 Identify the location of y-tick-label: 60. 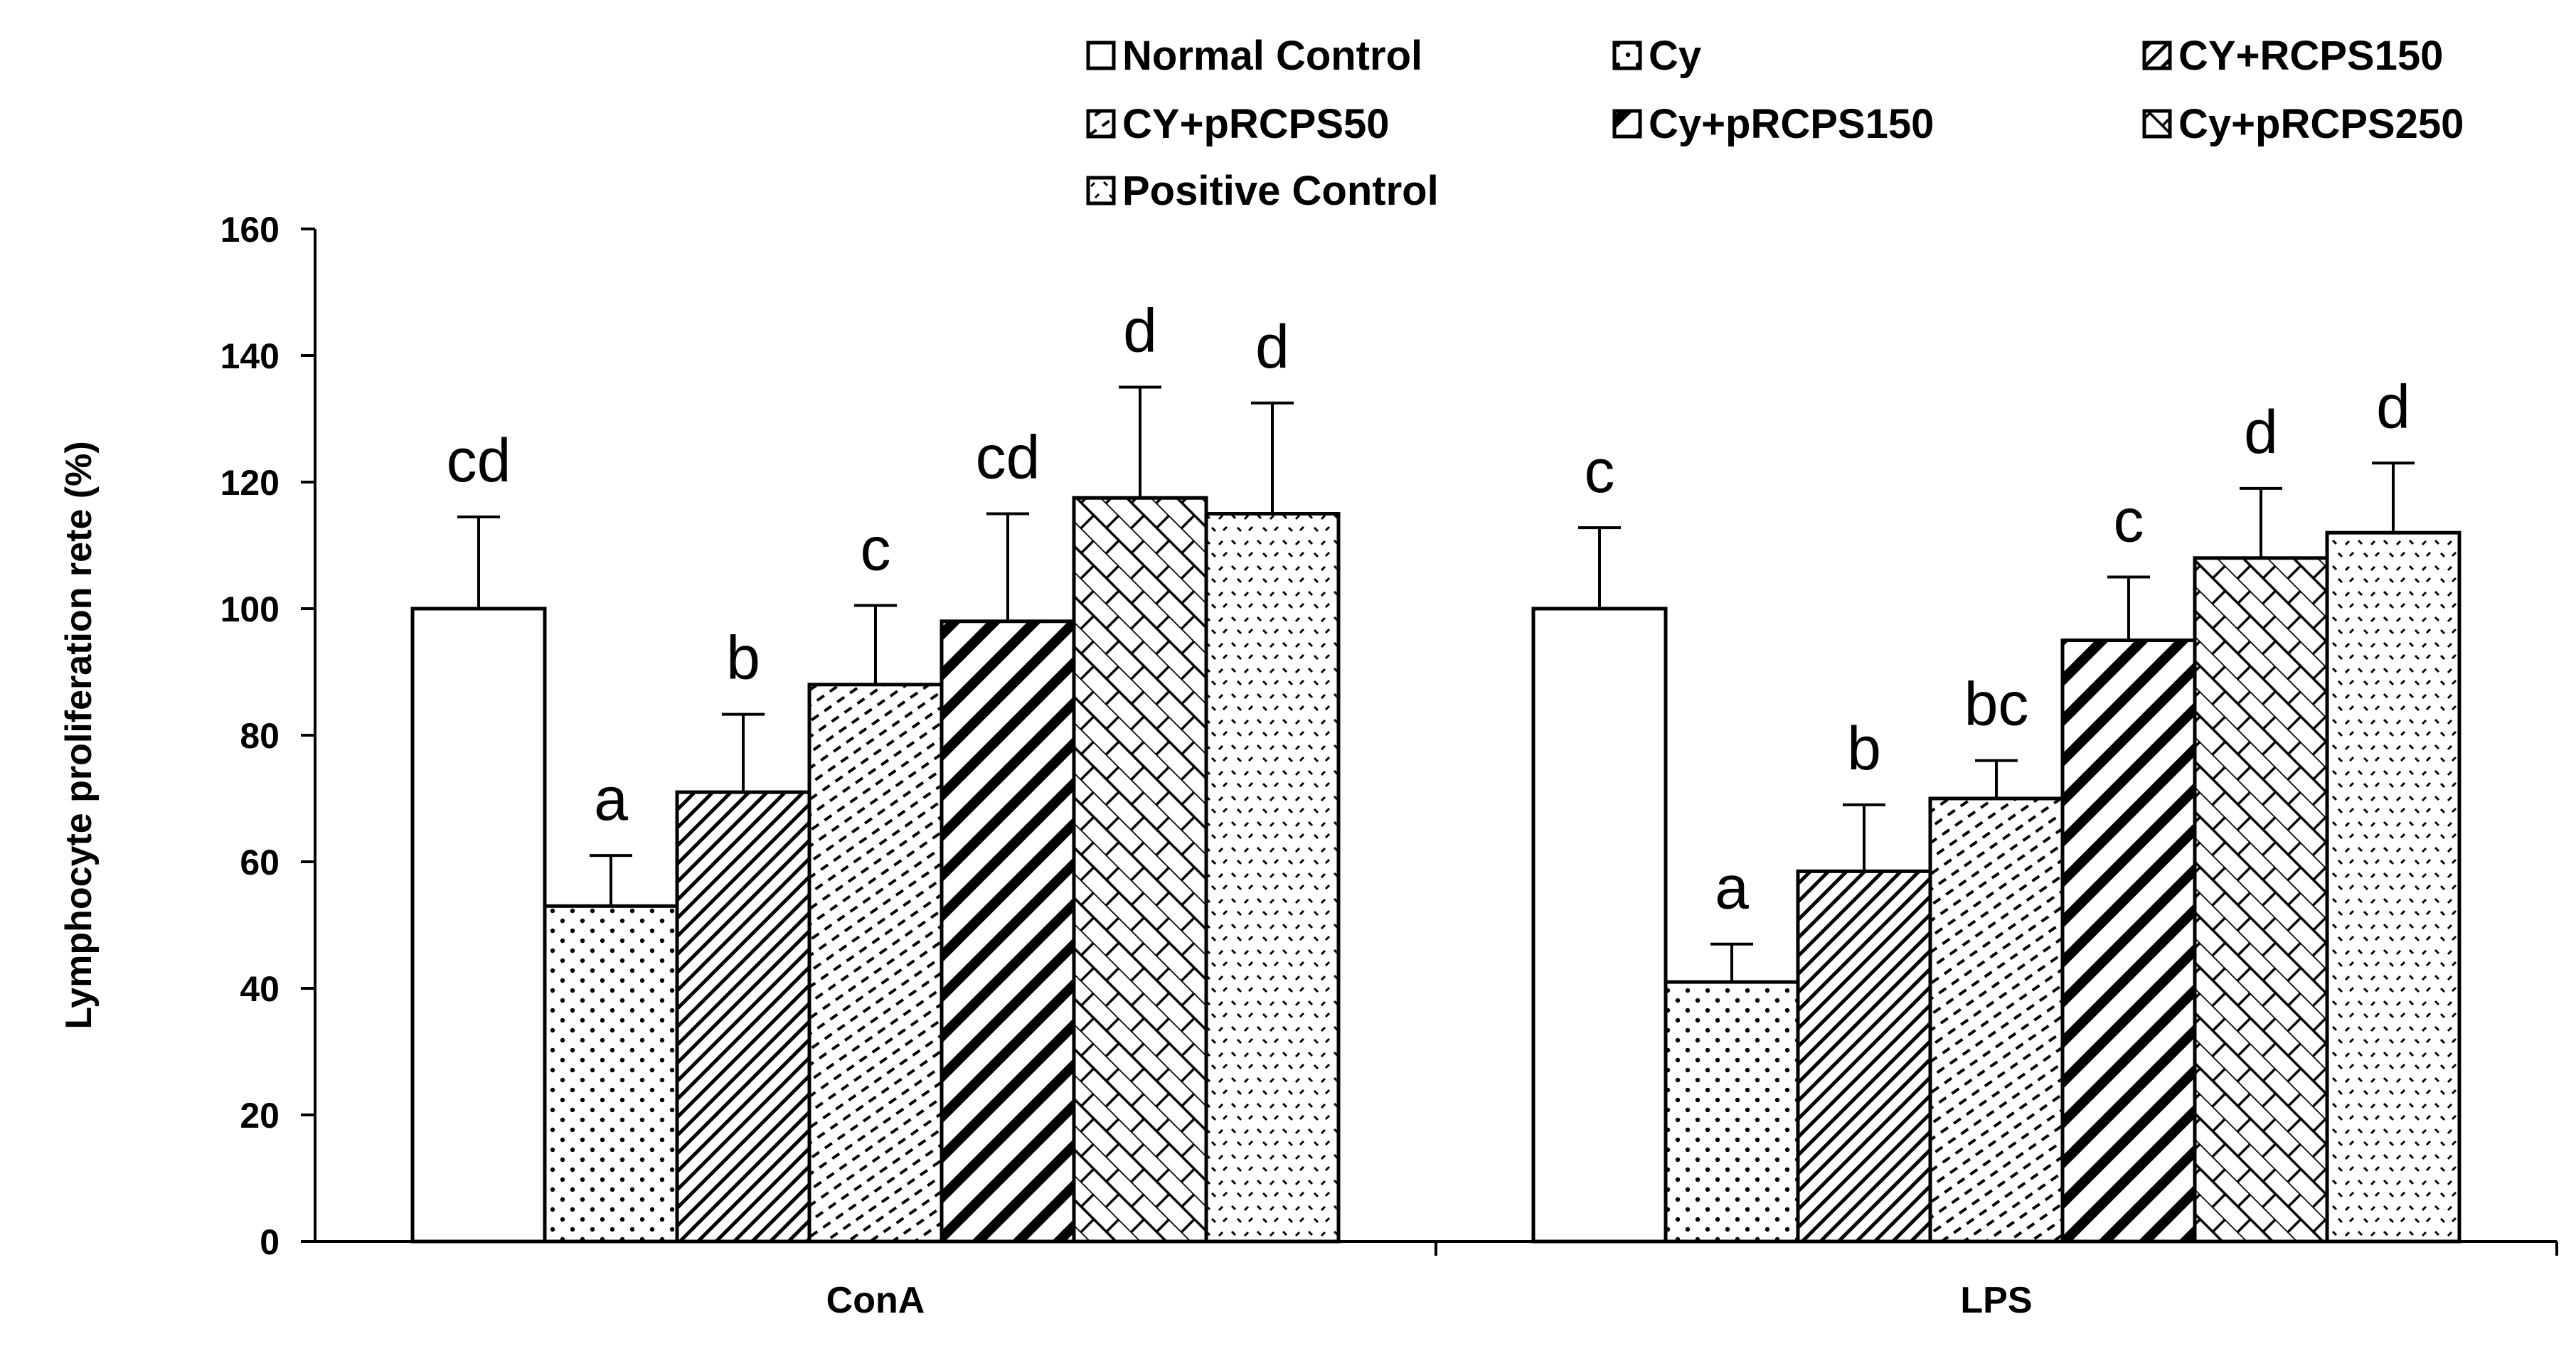
(260, 862).